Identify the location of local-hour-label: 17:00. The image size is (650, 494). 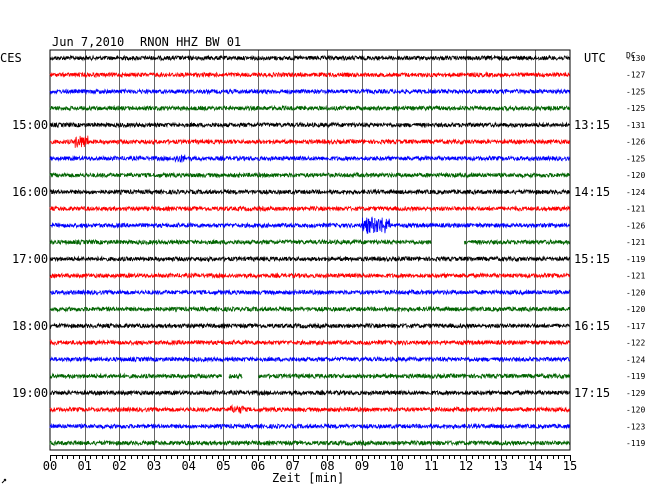
(30, 259).